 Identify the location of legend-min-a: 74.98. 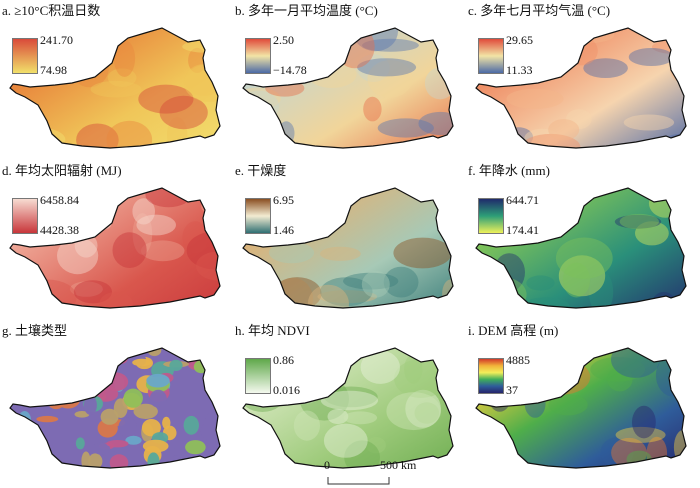
(53, 70).